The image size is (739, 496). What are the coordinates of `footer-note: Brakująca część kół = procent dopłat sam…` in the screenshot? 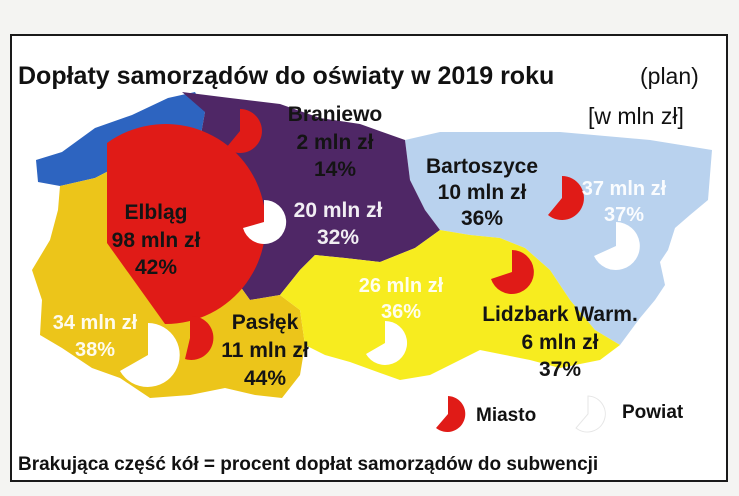 It's located at (308, 464).